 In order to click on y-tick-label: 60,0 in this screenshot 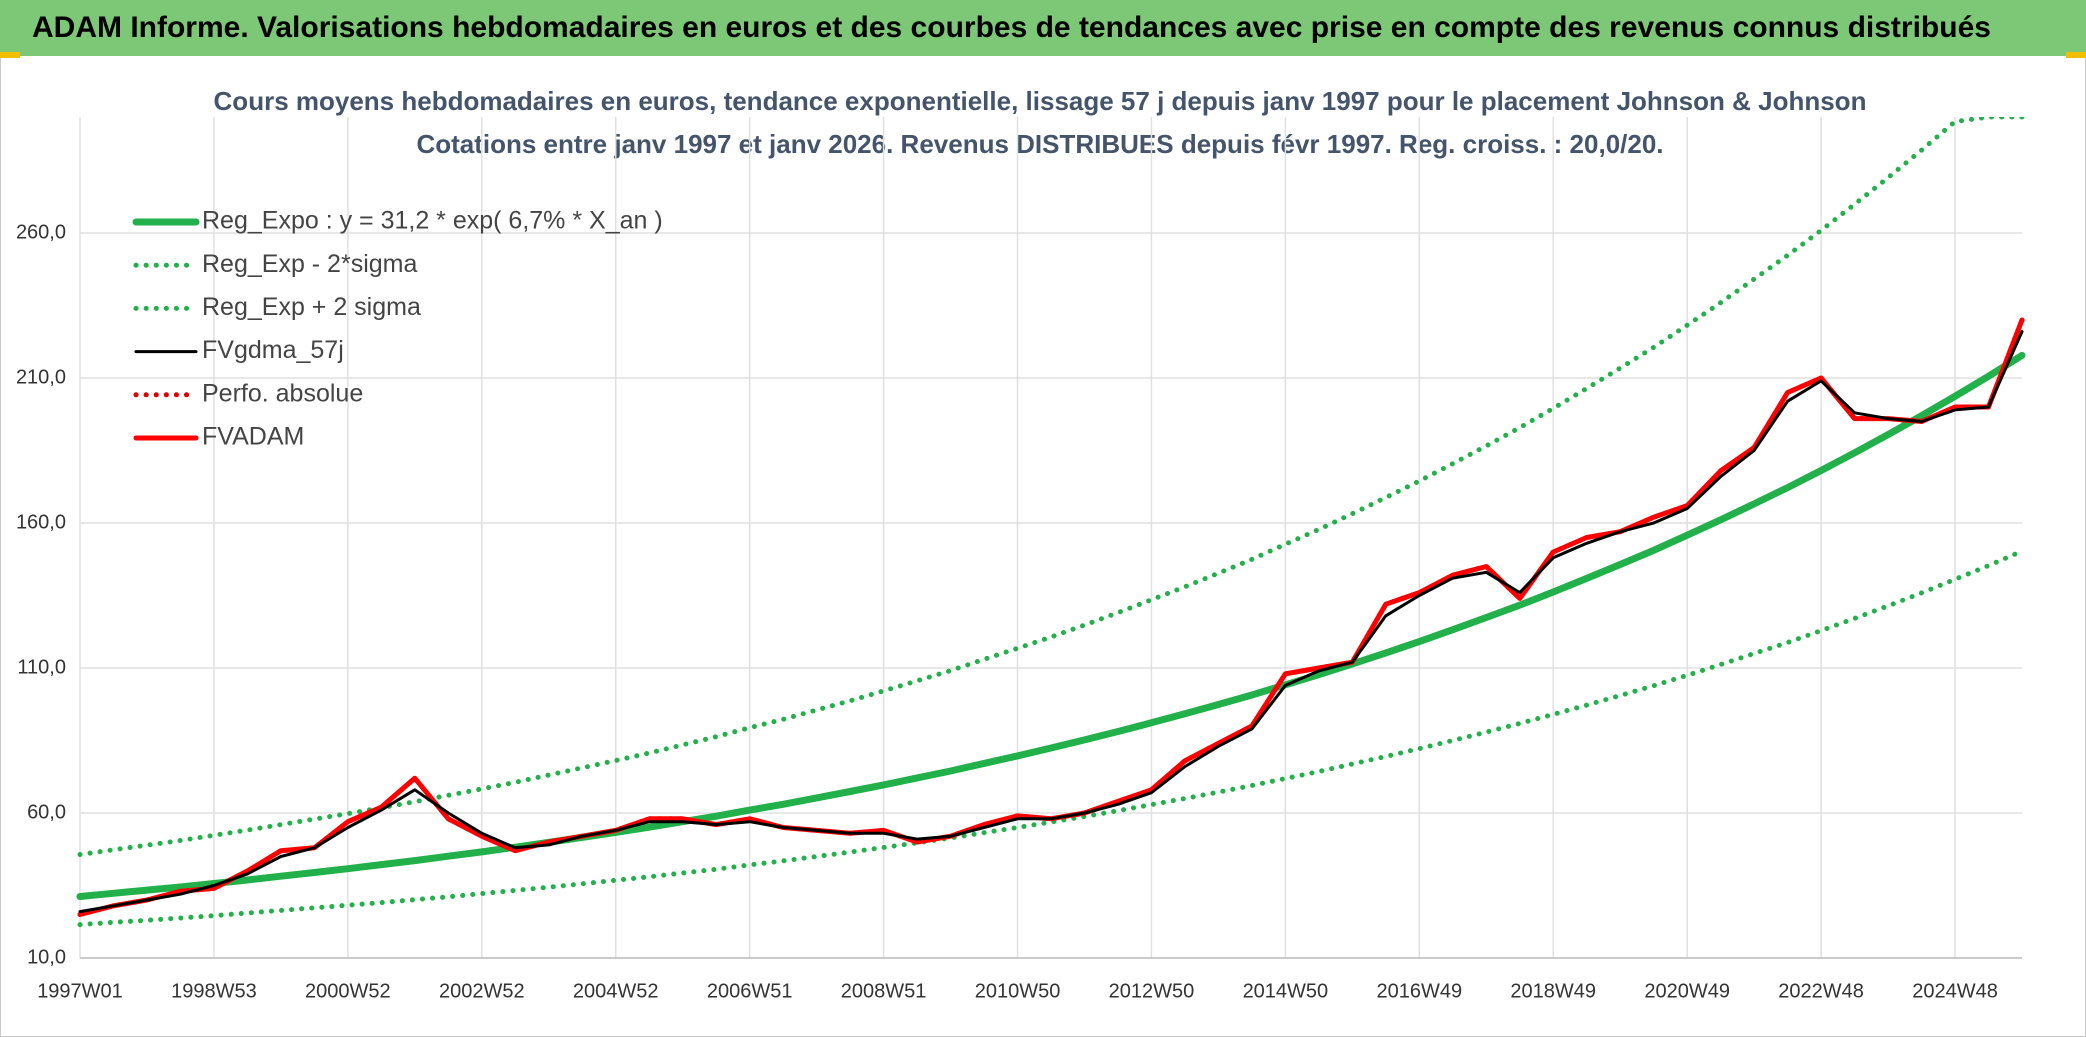, I will do `click(46, 812)`.